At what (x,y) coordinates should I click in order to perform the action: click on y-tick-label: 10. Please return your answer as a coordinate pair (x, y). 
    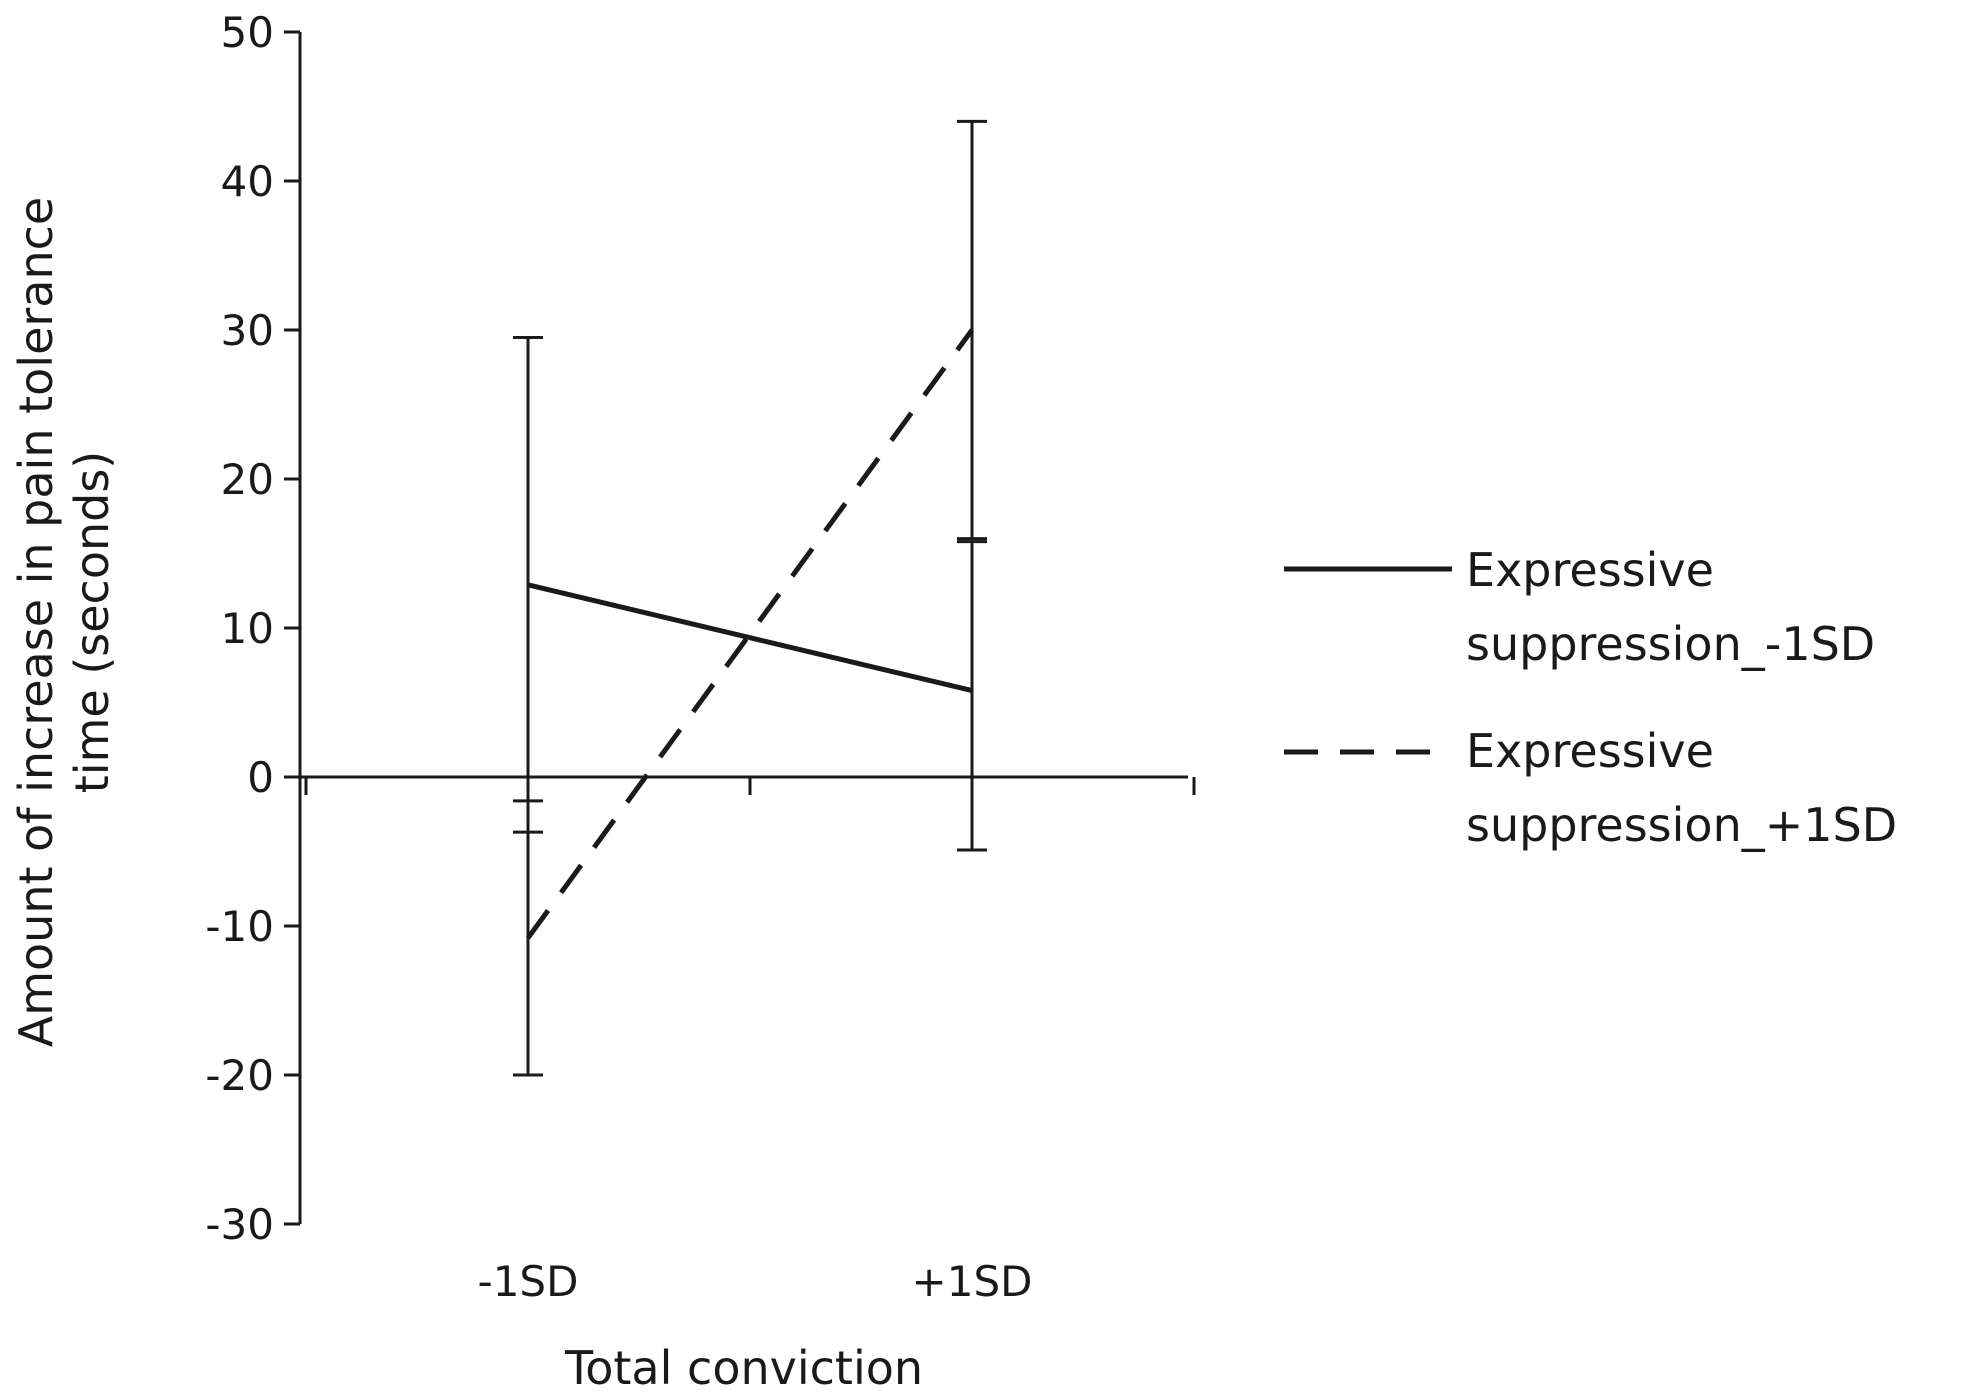
    Looking at the image, I should click on (247, 628).